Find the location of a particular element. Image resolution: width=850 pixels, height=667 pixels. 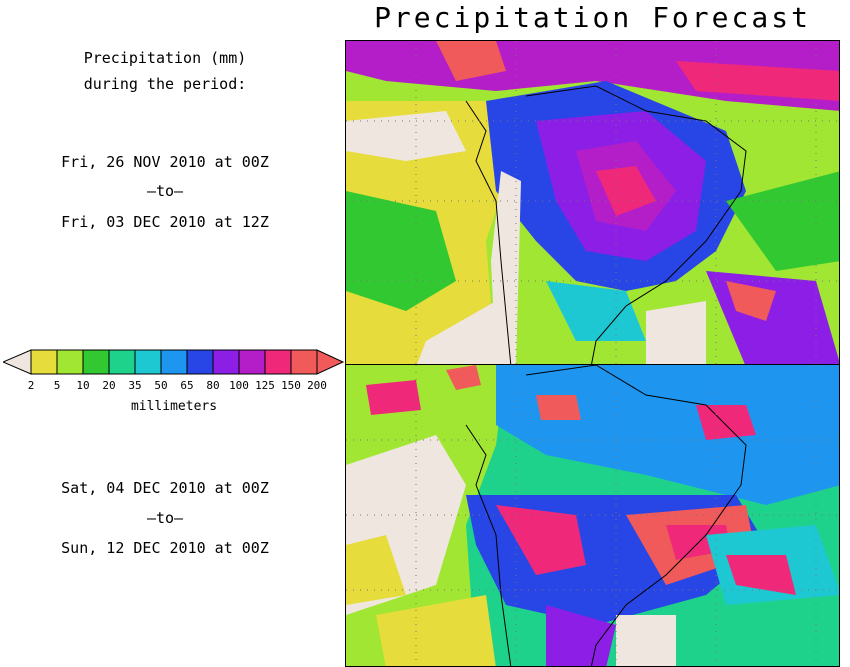

period2-separator: –to– is located at coordinates (165, 518).